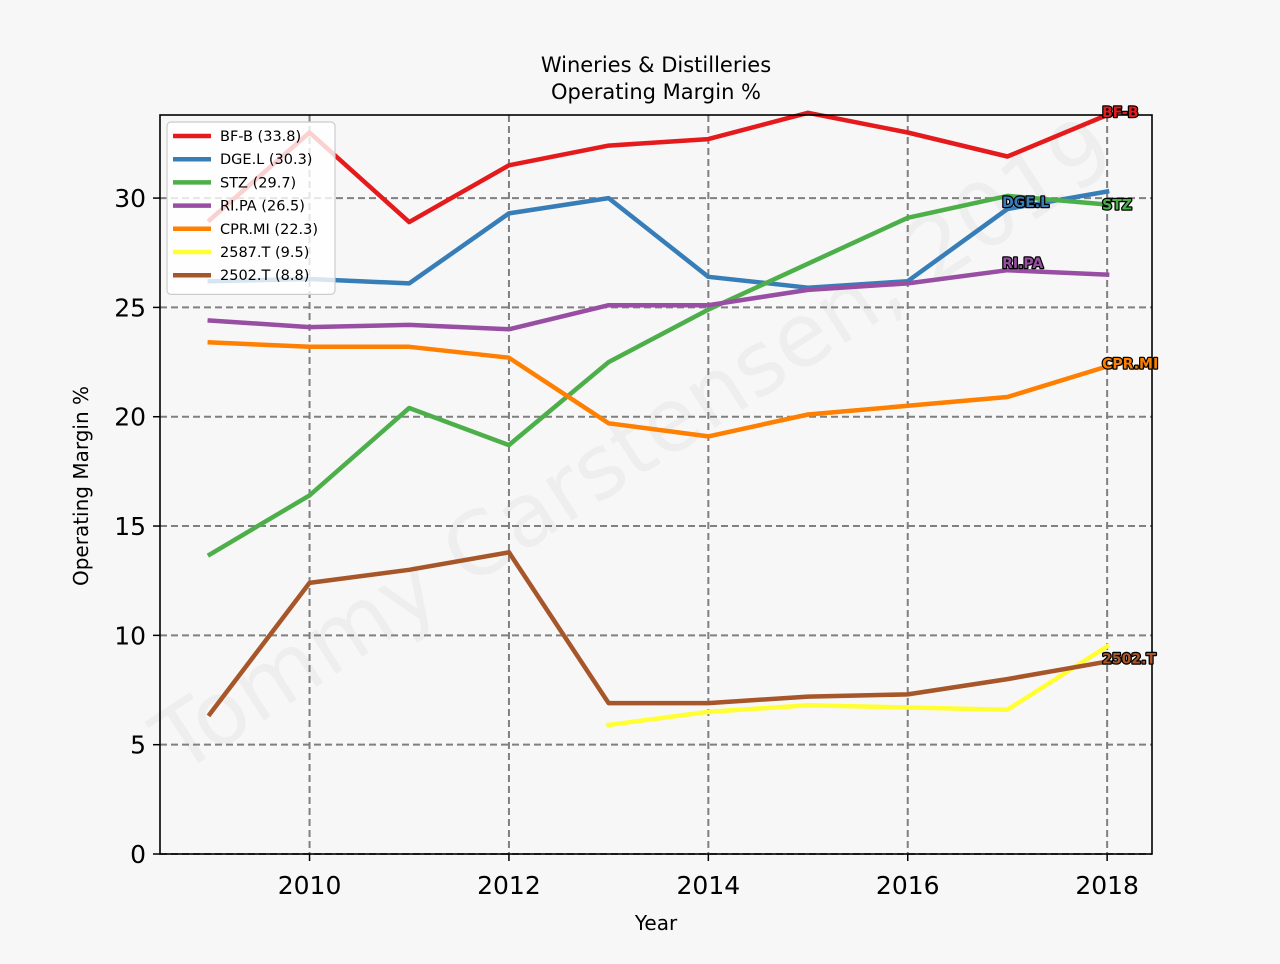  I want to click on x-tick-label: 2016, so click(908, 885).